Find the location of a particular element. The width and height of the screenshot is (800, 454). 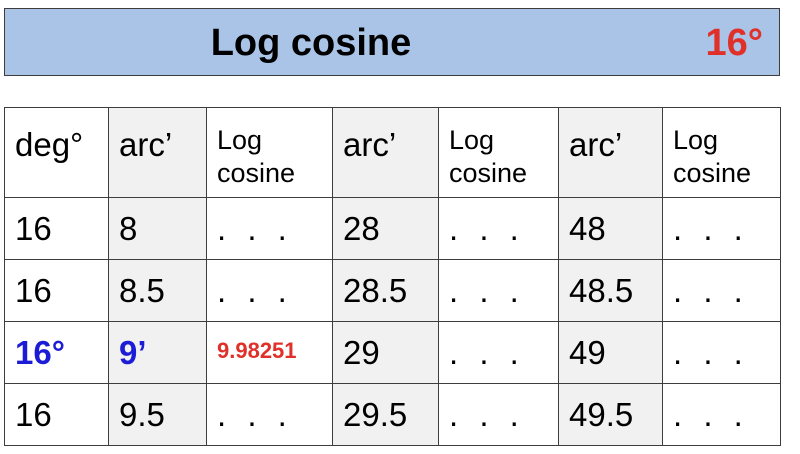

cell-arc: 48.5 is located at coordinates (610, 290).